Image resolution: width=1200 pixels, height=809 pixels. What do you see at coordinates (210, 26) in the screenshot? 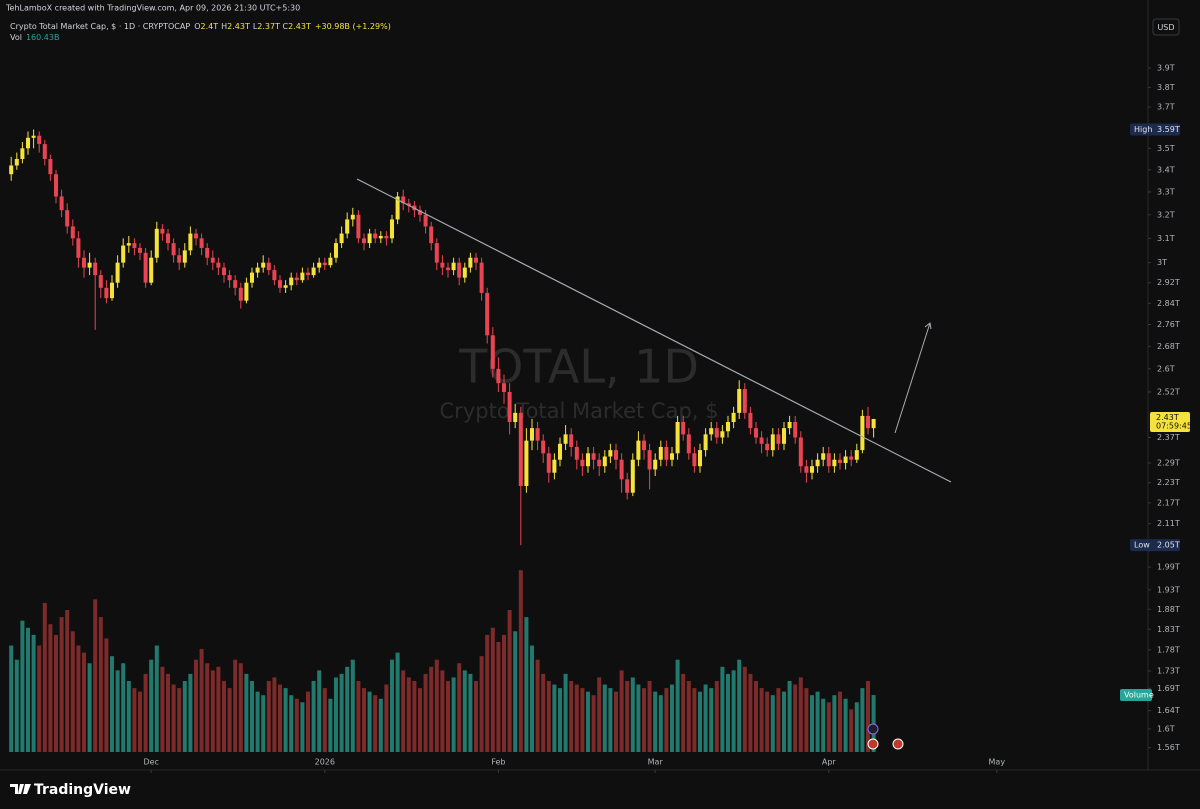
I see `ohlc-value: 2.4T` at bounding box center [210, 26].